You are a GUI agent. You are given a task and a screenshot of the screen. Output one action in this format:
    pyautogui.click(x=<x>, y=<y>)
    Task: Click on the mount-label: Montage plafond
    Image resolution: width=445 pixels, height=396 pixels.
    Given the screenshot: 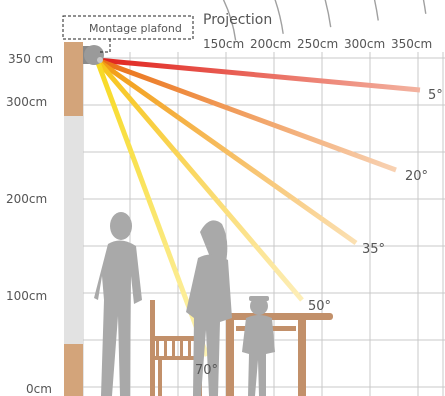 What is the action you would take?
    pyautogui.click(x=135, y=28)
    